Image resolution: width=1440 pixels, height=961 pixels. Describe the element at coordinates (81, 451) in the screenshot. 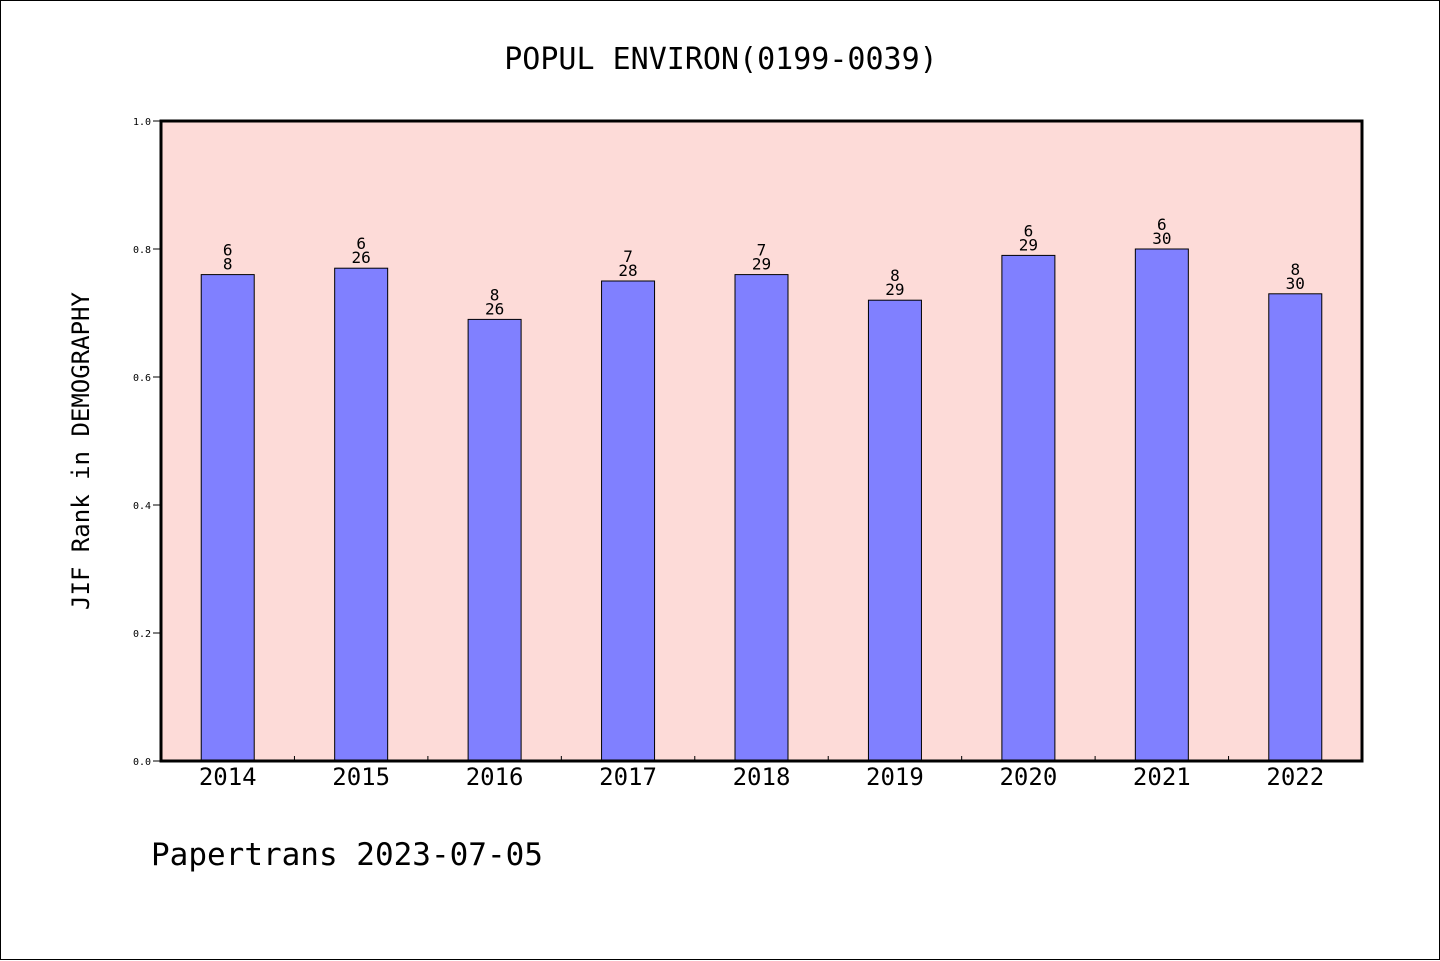

I see `y-axis-label: JIF Rank in DEMOGRAPHY` at that location.